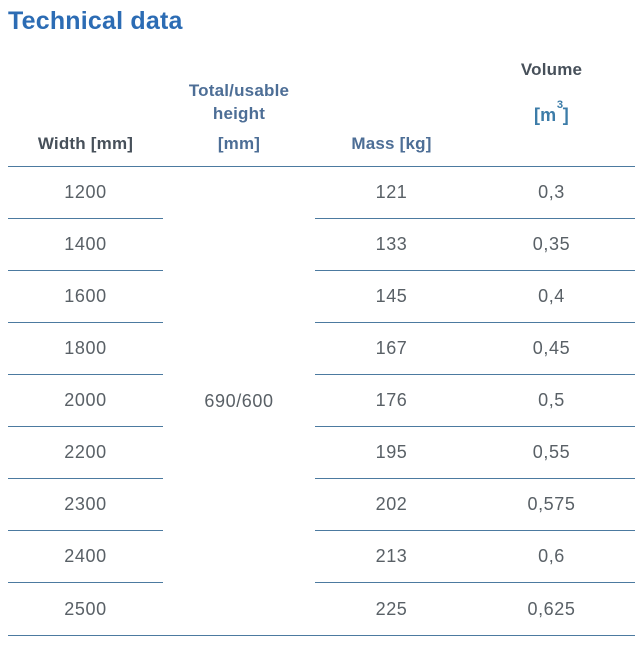 The width and height of the screenshot is (642, 652). What do you see at coordinates (560, 104) in the screenshot?
I see `volume-unit-superscript: 3` at bounding box center [560, 104].